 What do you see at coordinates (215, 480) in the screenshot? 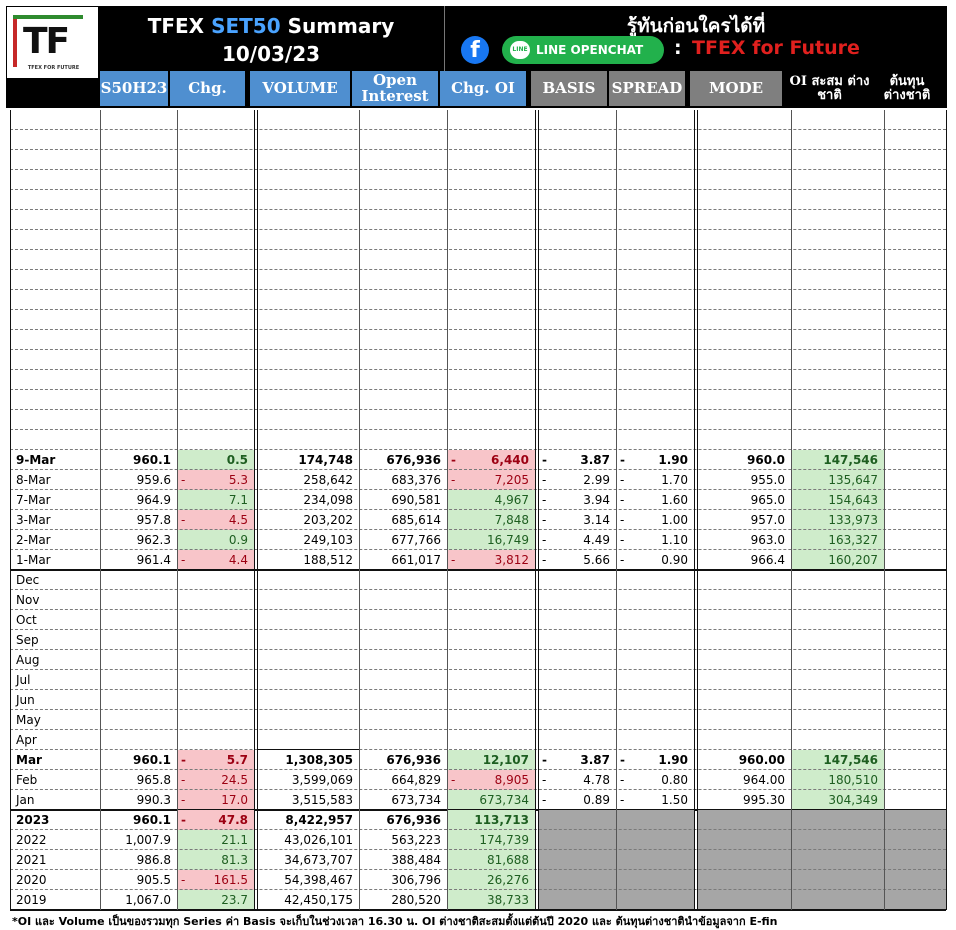
I see `change-cell: - 5.3` at bounding box center [215, 480].